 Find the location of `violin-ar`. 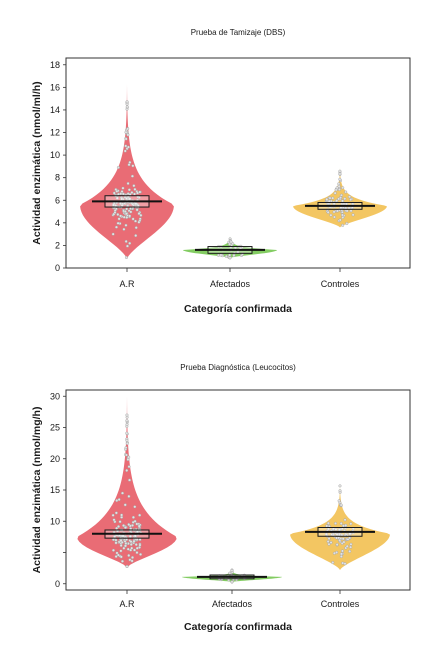

violin-ar is located at coordinates (127, 482).